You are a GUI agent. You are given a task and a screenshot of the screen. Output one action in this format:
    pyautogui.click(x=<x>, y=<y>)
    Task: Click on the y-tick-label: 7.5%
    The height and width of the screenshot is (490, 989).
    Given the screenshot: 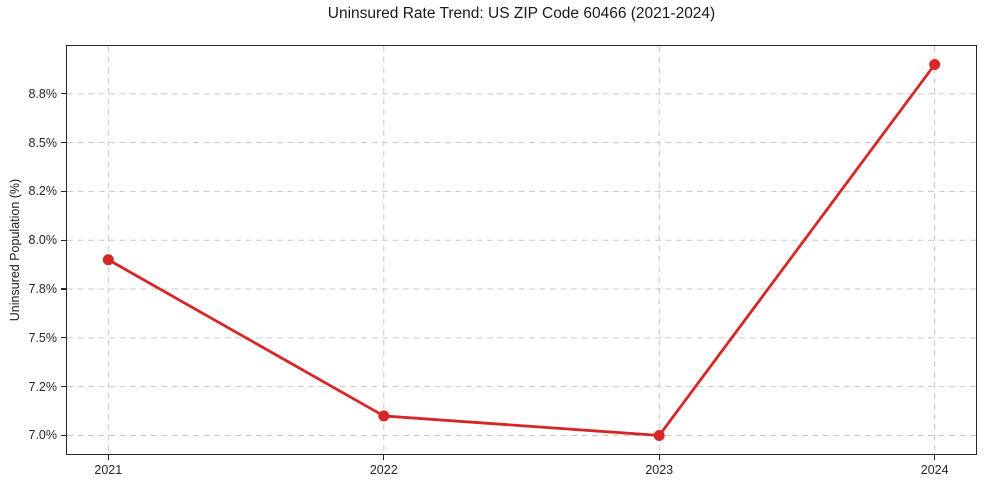 What is the action you would take?
    pyautogui.click(x=43, y=337)
    